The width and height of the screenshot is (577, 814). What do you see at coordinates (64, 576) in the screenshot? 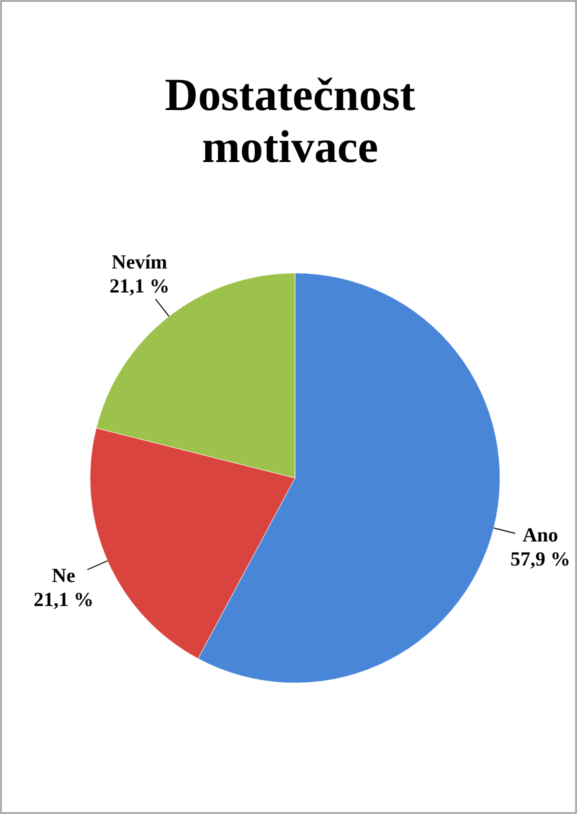
I see `slice-label: Ne` at bounding box center [64, 576].